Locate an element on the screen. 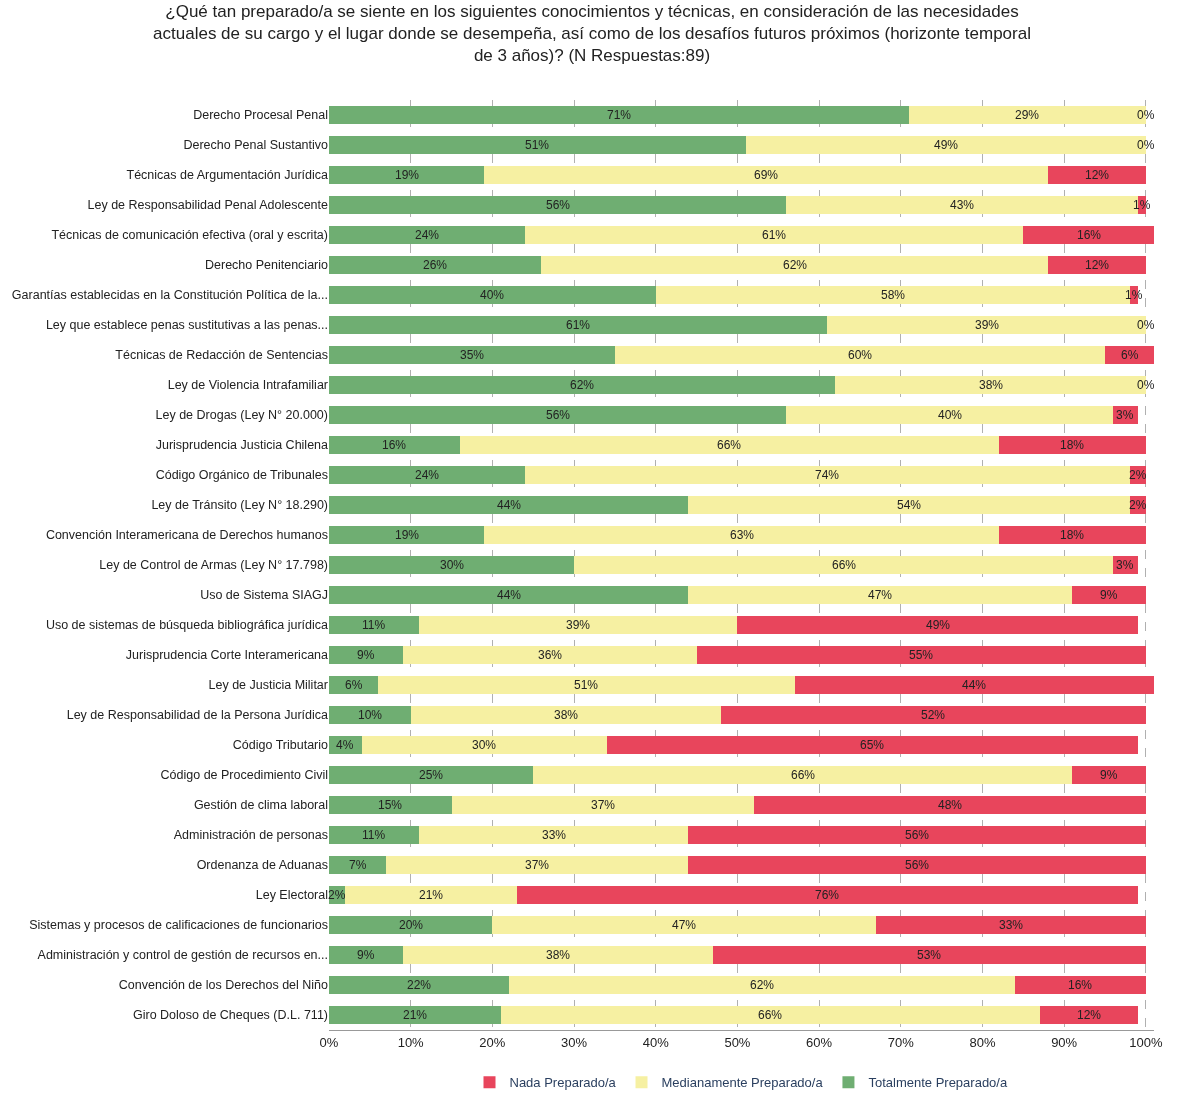  x-tick-label: 30% is located at coordinates (574, 1042).